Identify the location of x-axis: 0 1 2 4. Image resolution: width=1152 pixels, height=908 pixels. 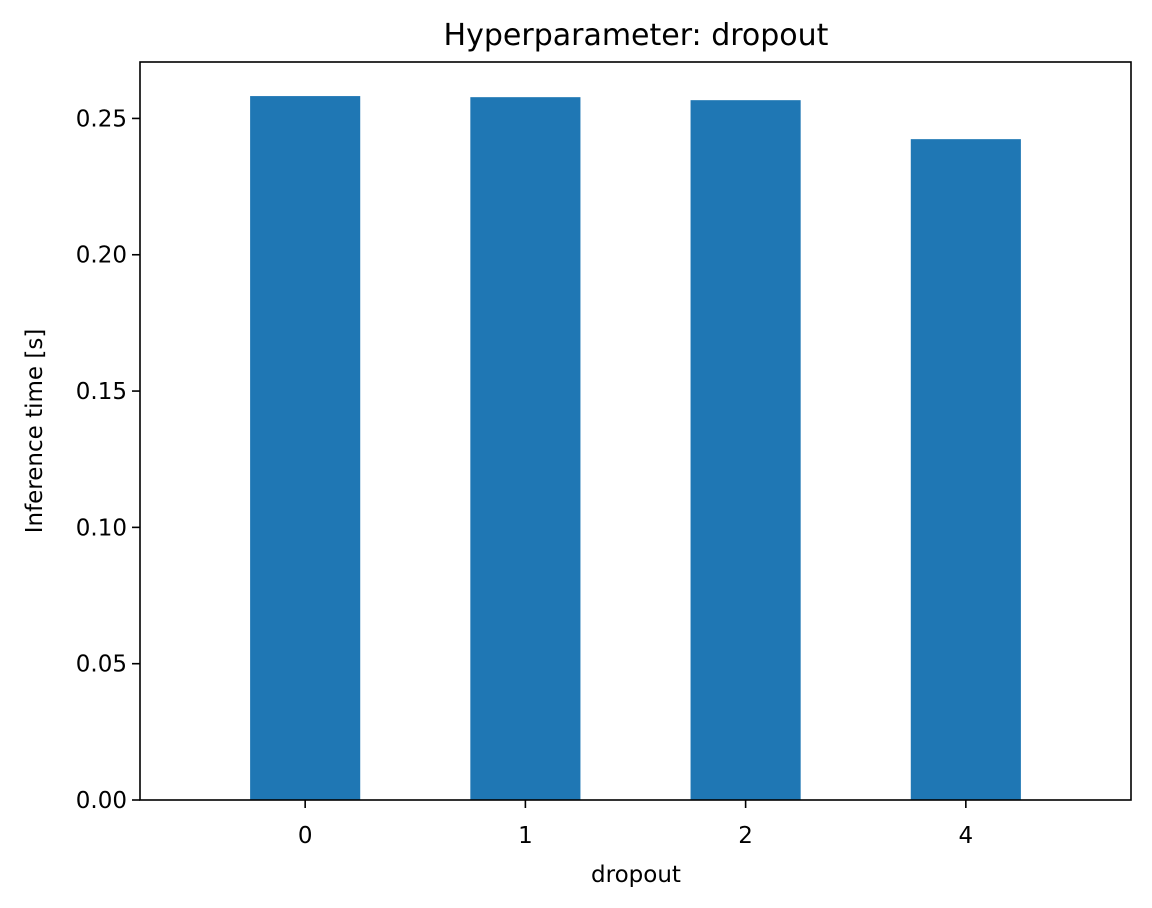
(635, 824).